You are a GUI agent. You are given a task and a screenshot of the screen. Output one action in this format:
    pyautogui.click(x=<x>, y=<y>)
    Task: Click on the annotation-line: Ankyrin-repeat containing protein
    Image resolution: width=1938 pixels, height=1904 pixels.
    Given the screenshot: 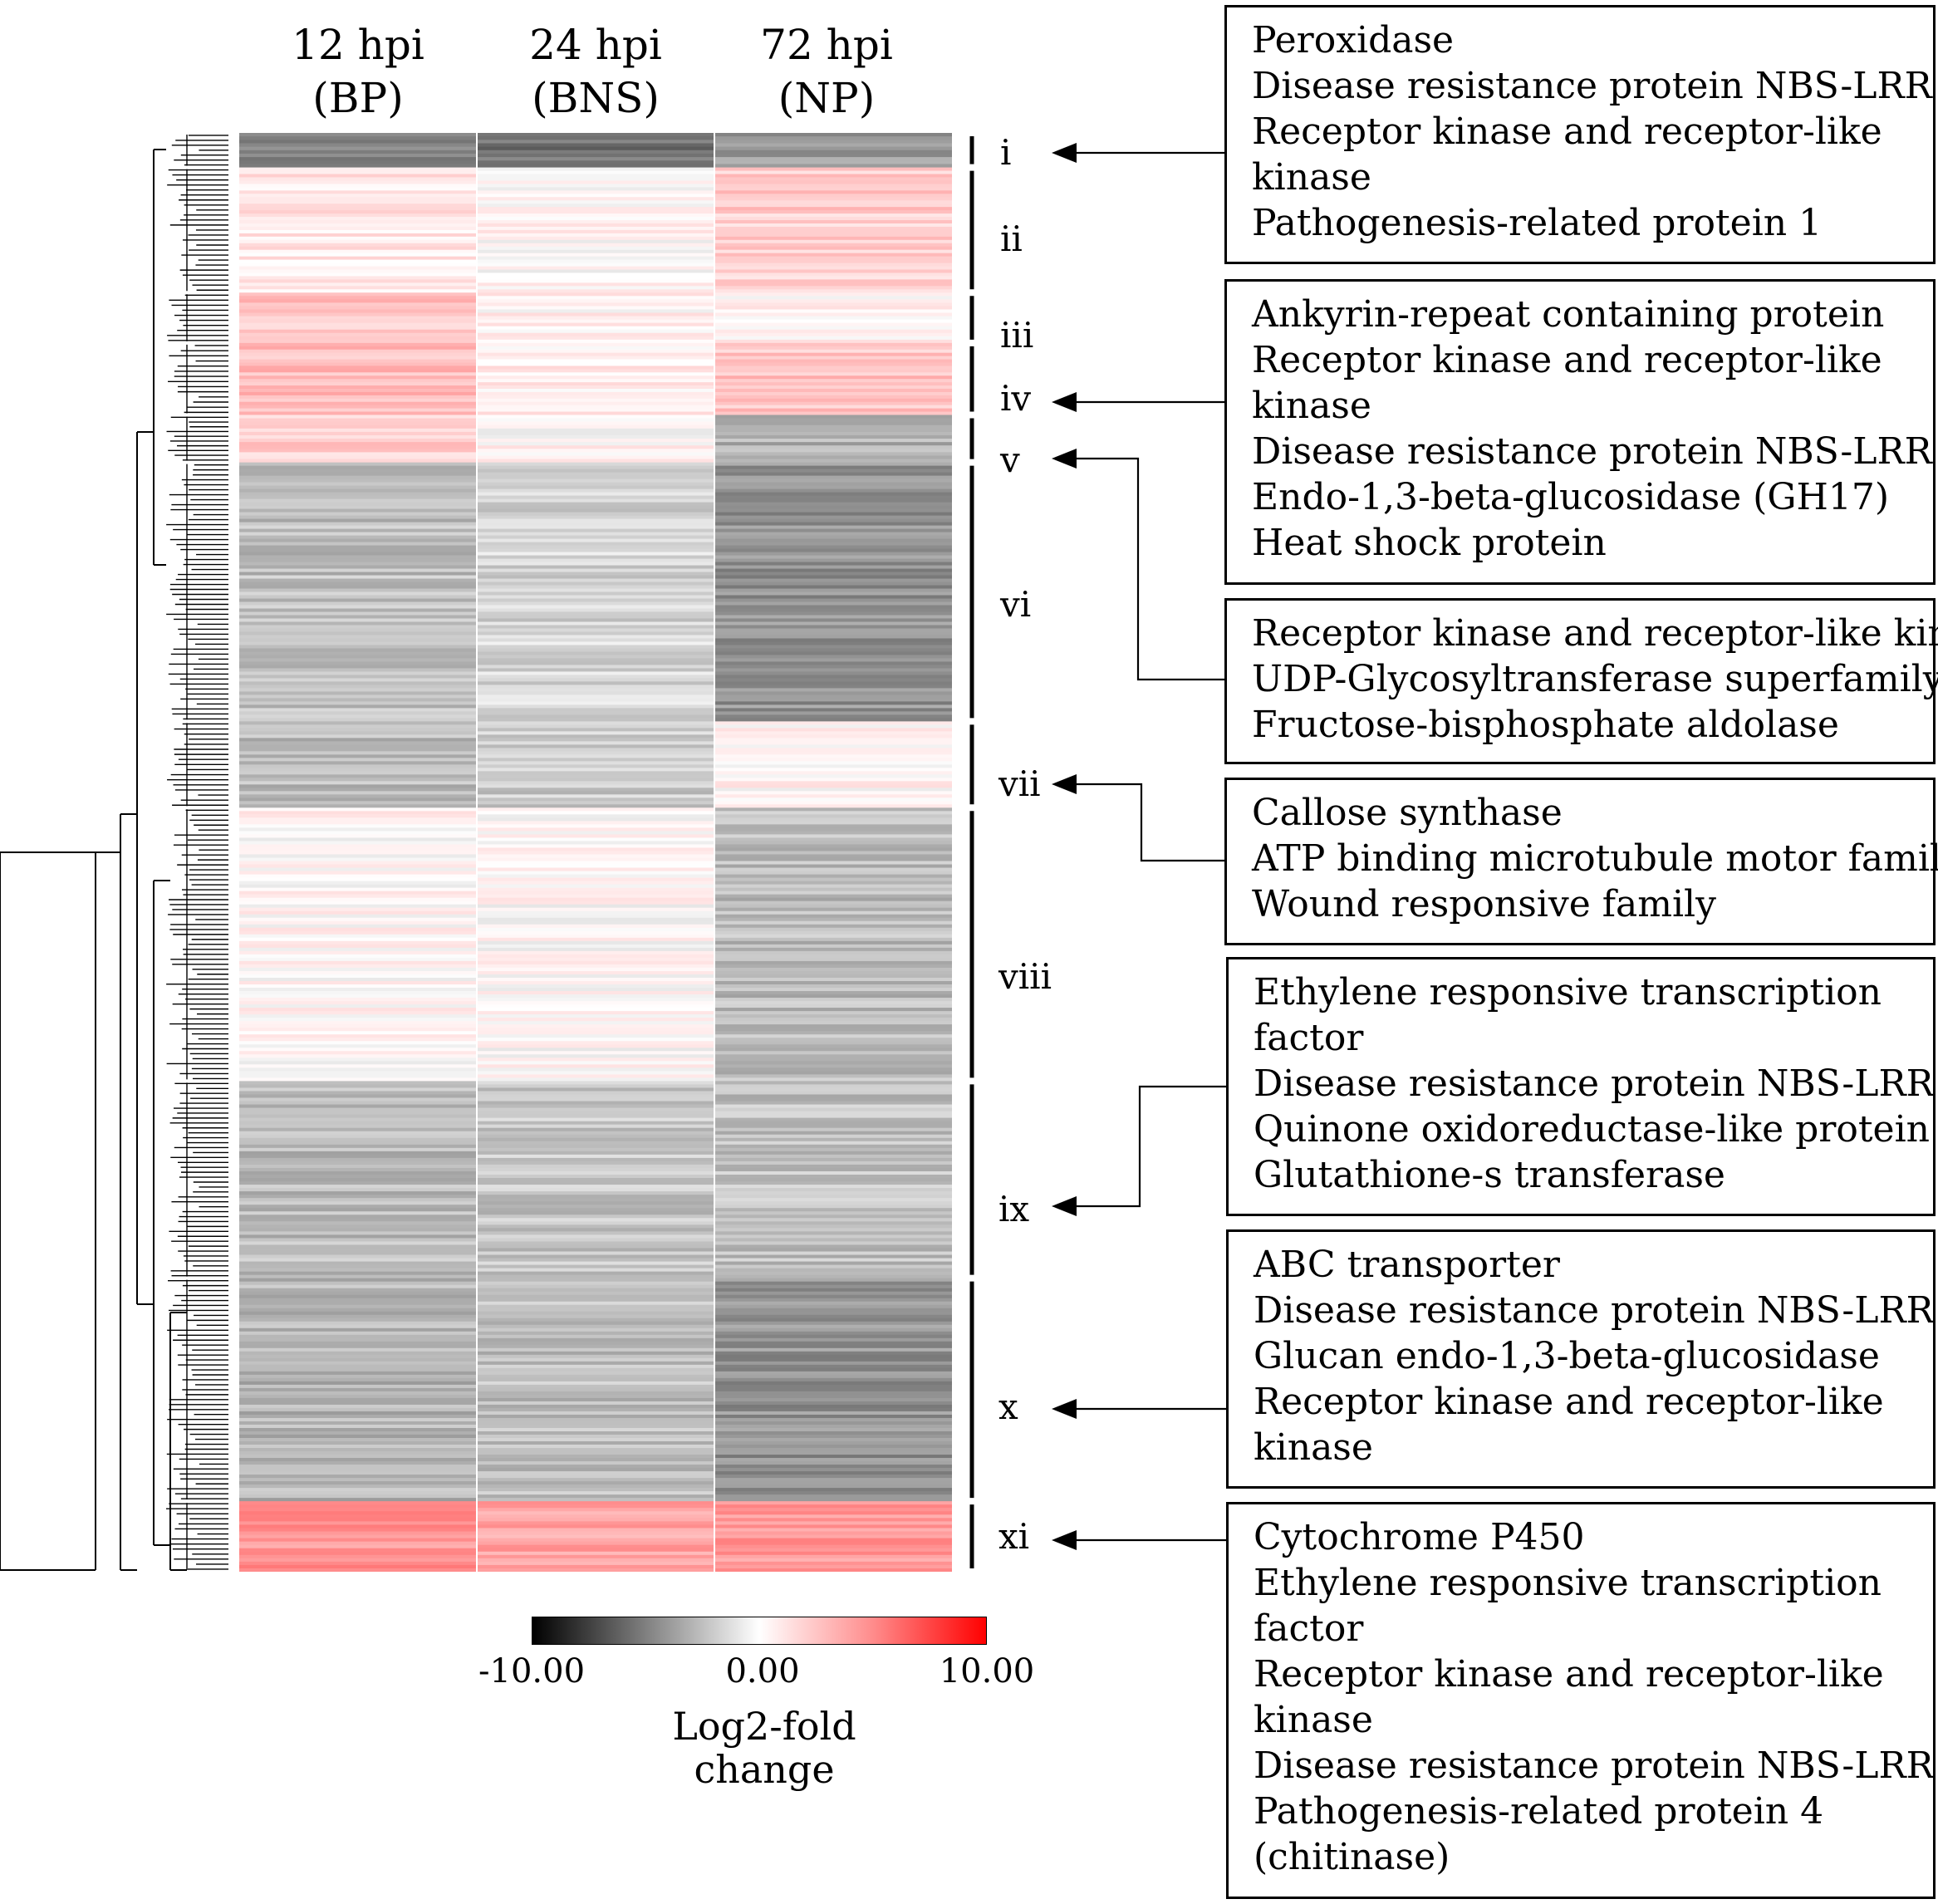 What is the action you would take?
    pyautogui.click(x=1568, y=314)
    